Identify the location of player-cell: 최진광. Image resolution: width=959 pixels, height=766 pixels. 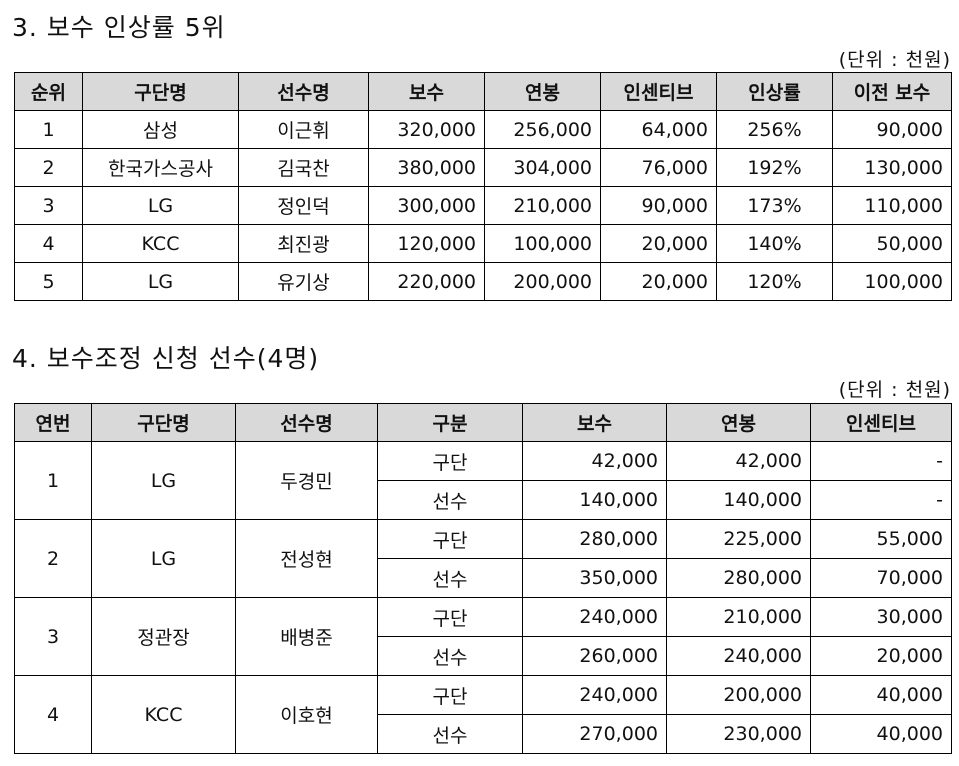
(303, 243).